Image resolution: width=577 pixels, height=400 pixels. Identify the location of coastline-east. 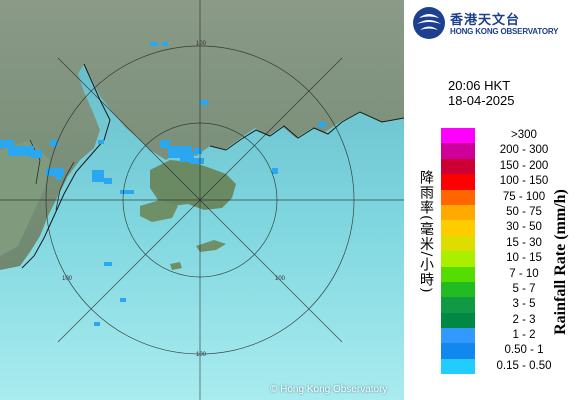
(306, 131).